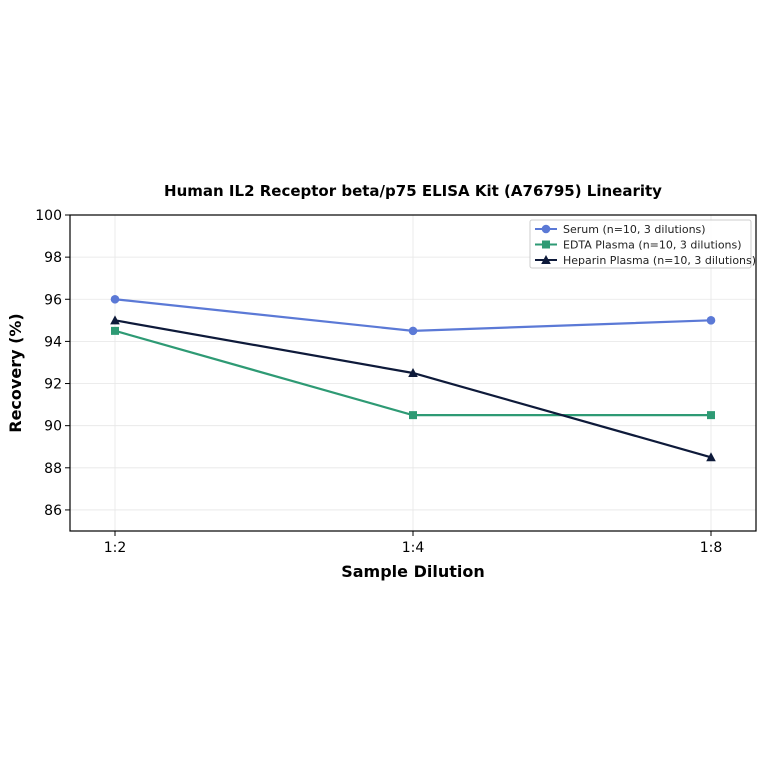  I want to click on x-tick-label: 1:2, so click(115, 548).